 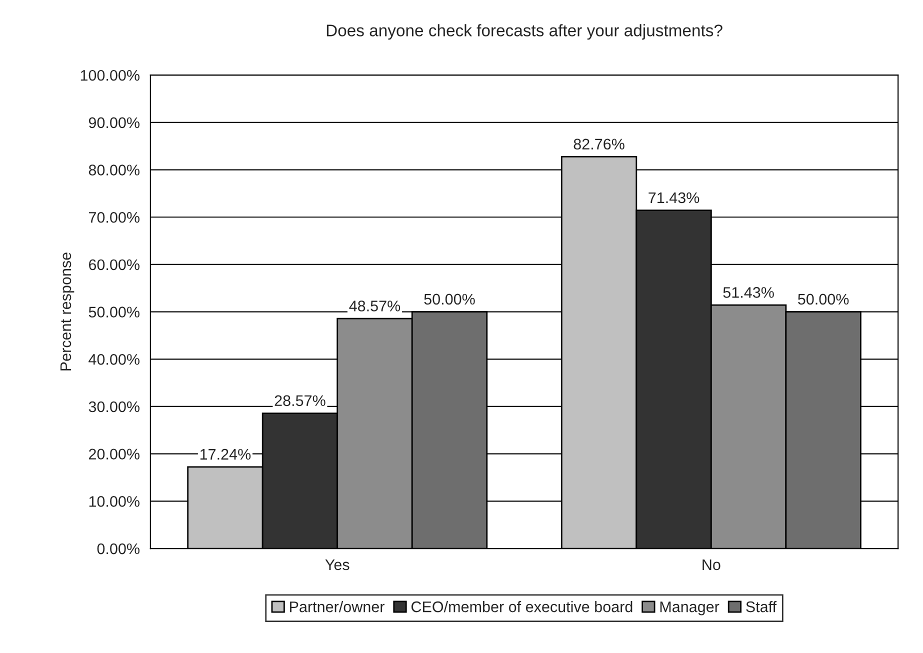 What do you see at coordinates (690, 609) in the screenshot?
I see `legend-label: Manager` at bounding box center [690, 609].